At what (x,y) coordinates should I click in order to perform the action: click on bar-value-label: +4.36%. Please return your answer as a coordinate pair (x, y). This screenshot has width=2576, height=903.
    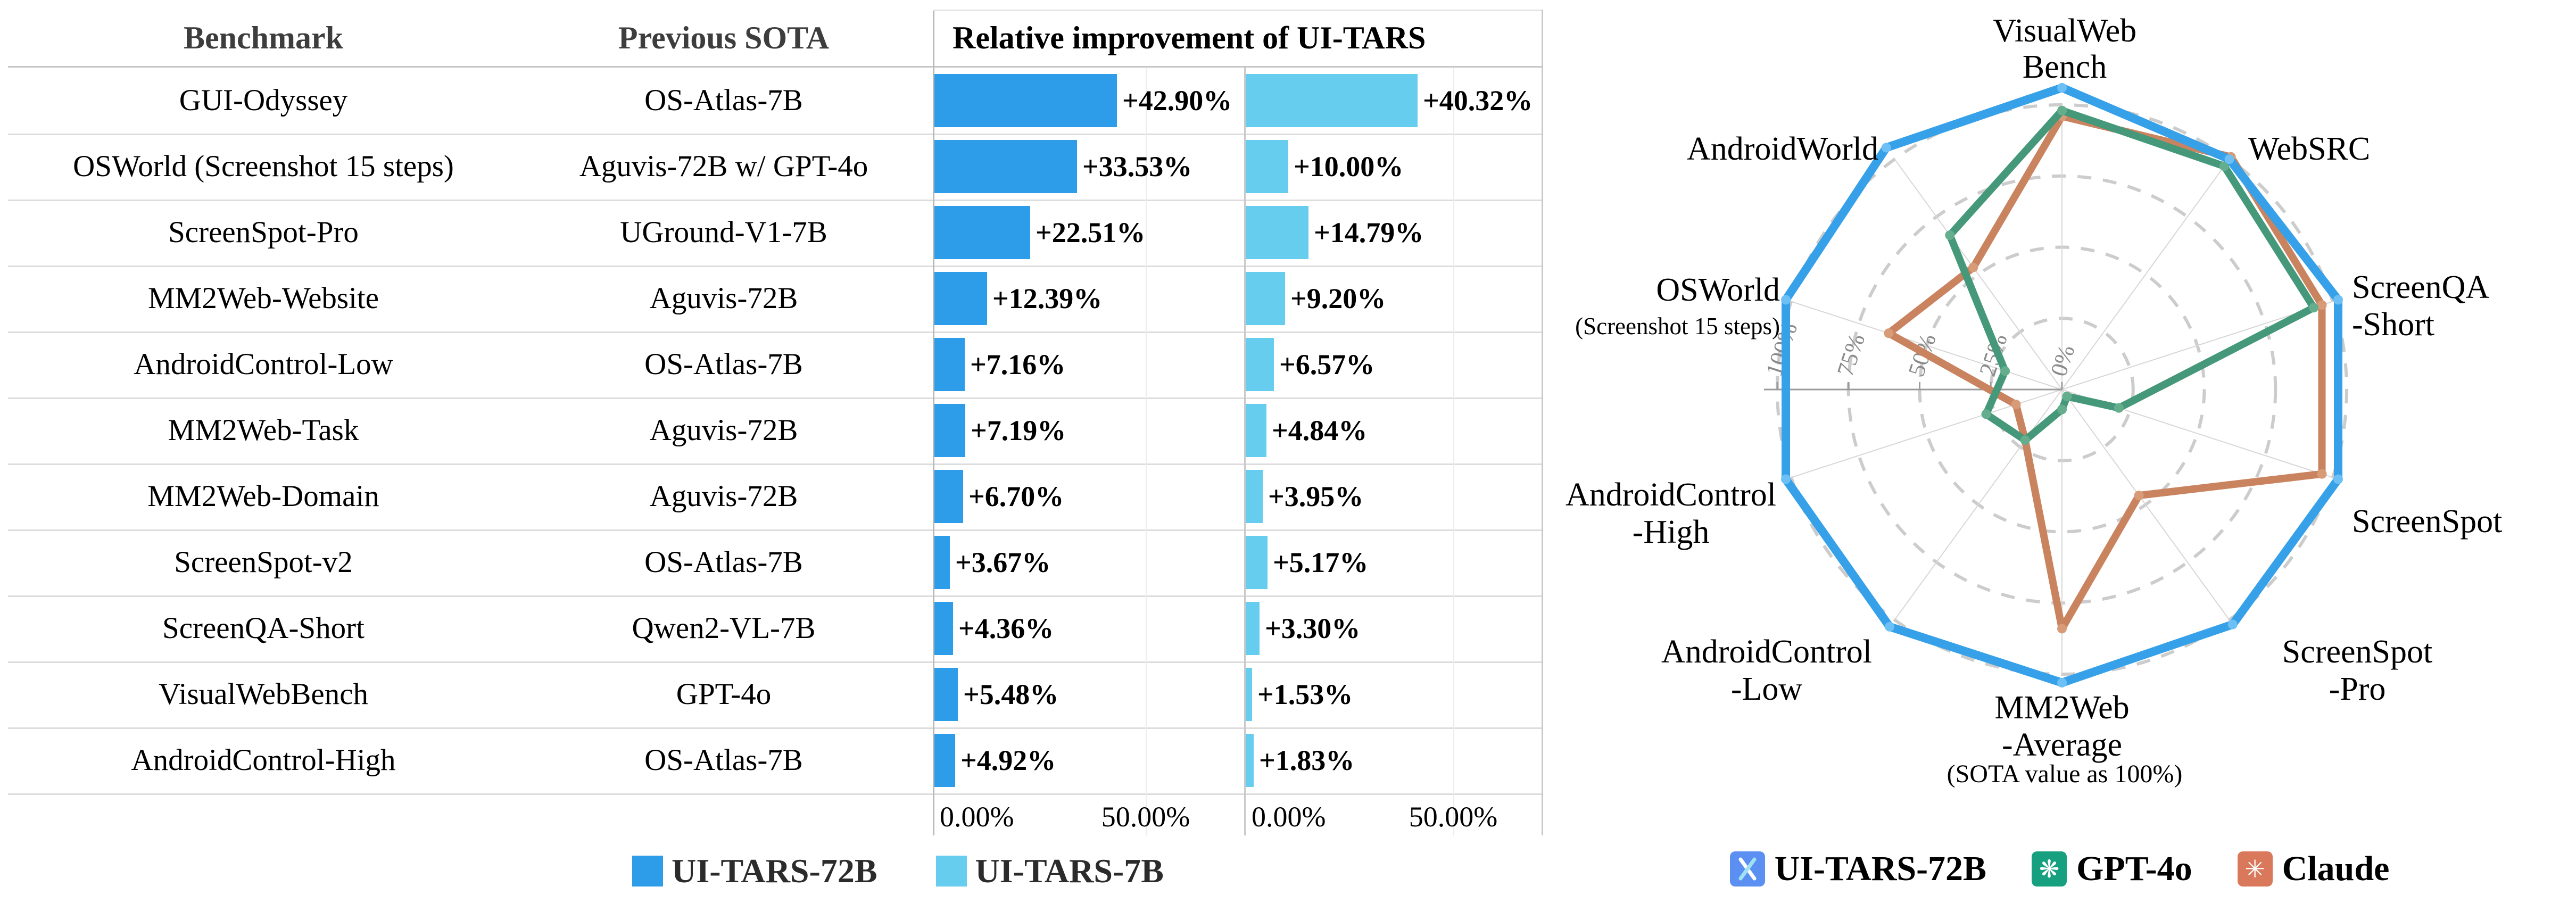
    Looking at the image, I should click on (1006, 628).